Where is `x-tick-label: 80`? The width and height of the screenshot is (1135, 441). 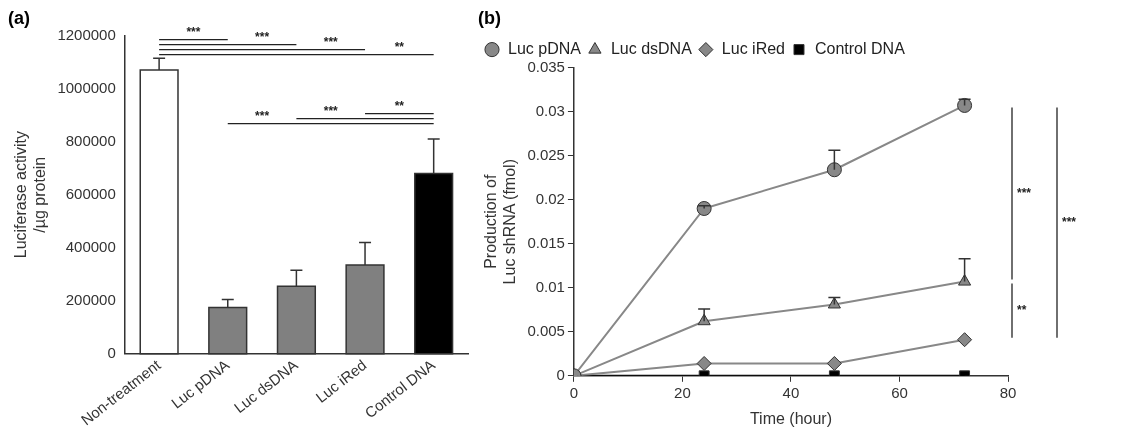 x-tick-label: 80 is located at coordinates (1008, 392).